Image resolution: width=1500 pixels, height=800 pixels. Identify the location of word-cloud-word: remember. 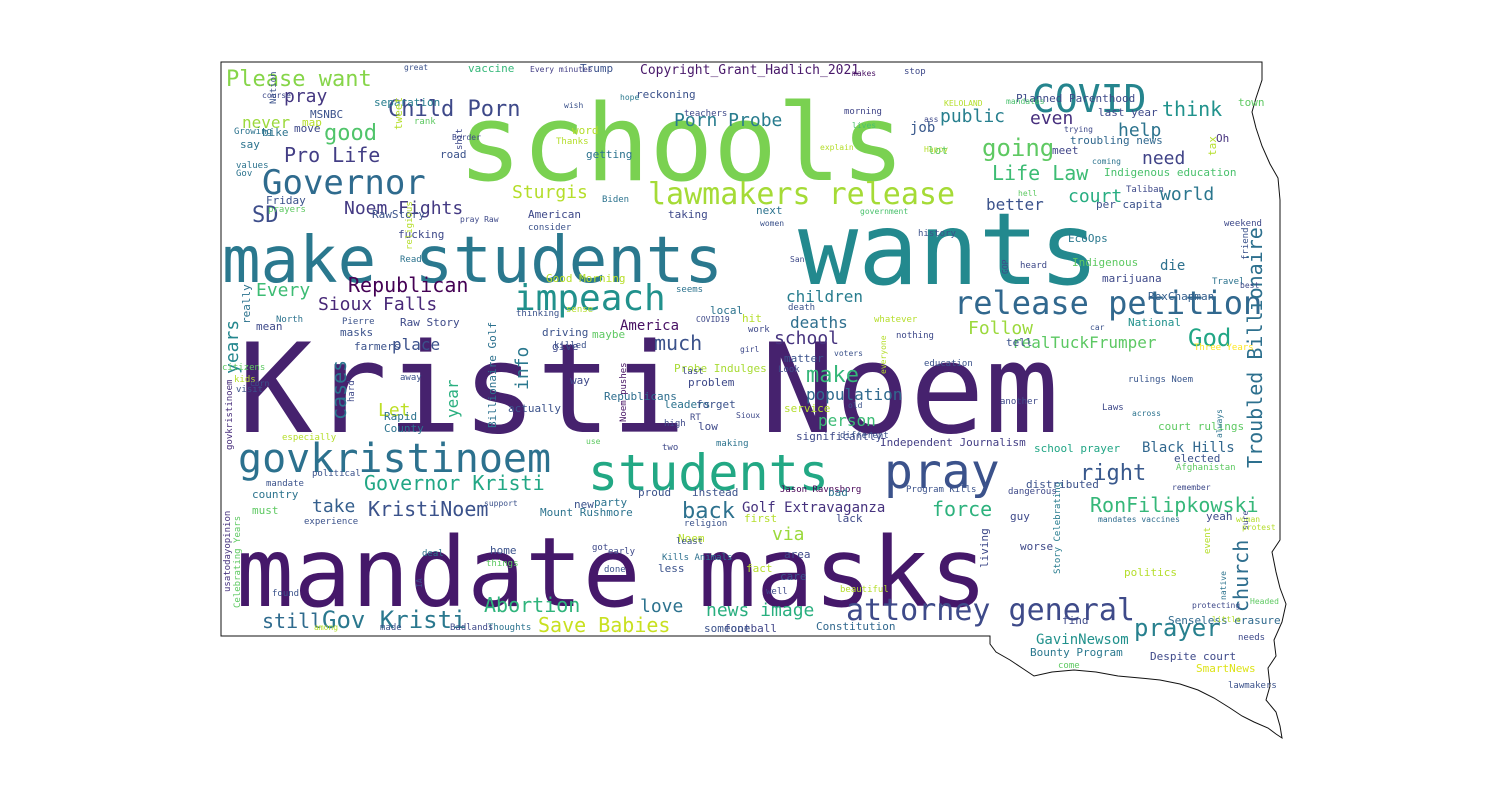
(1191, 487).